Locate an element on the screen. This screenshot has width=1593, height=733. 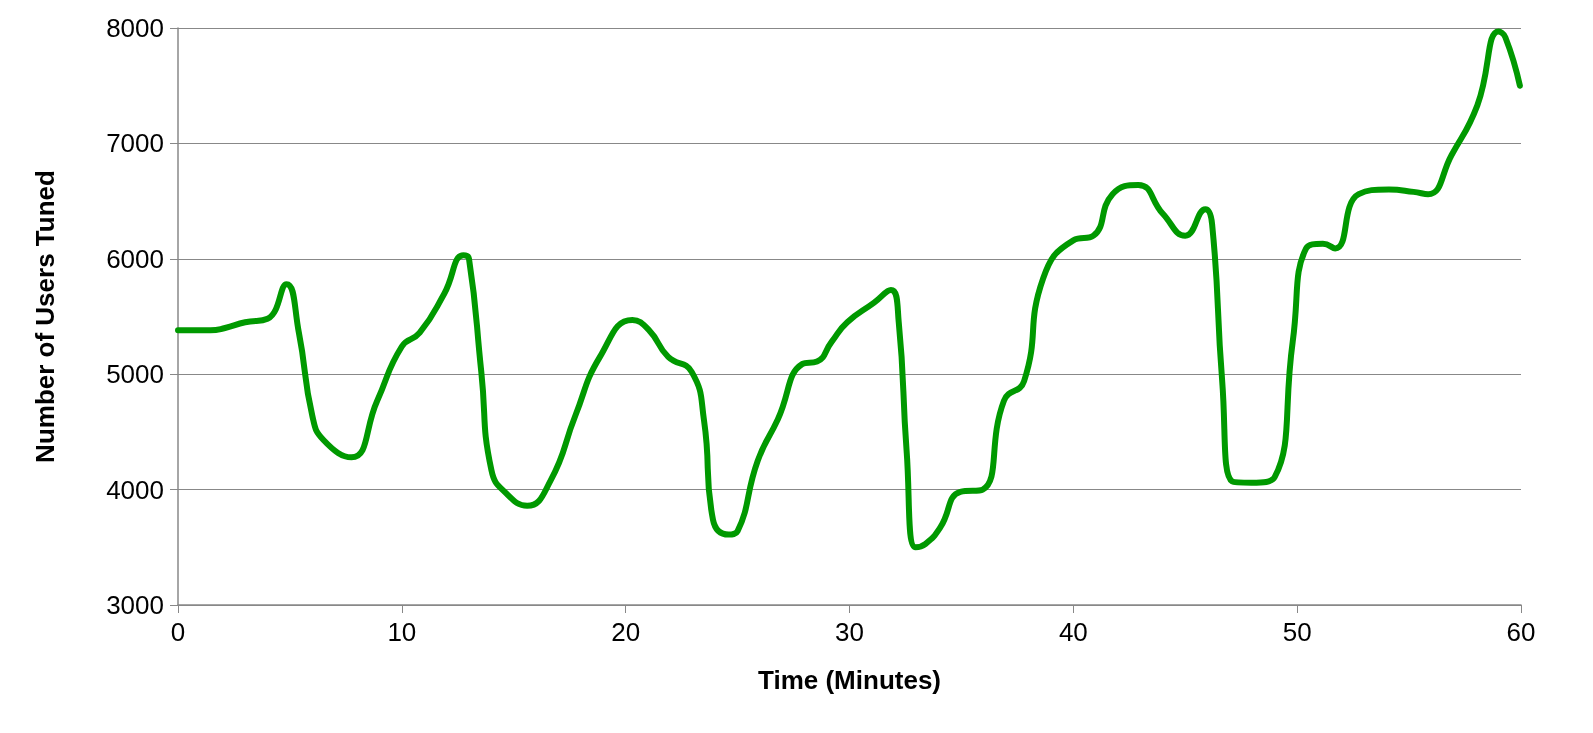
x-tick-label: 0 is located at coordinates (178, 632).